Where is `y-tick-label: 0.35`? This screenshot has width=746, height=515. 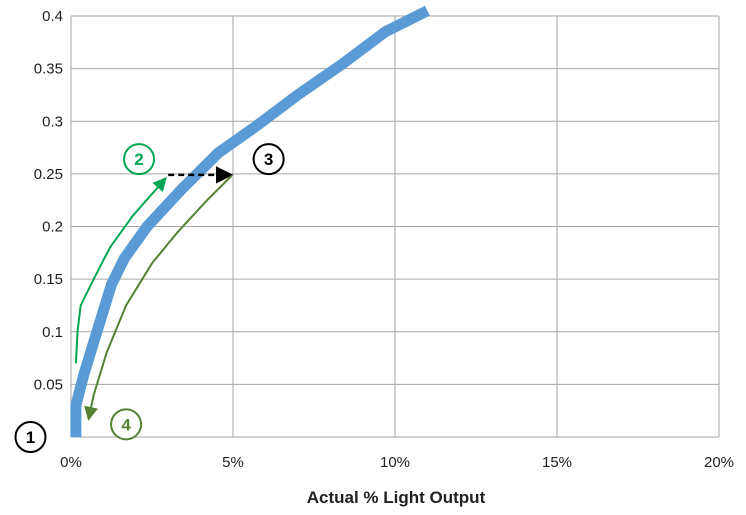 y-tick-label: 0.35 is located at coordinates (48, 69).